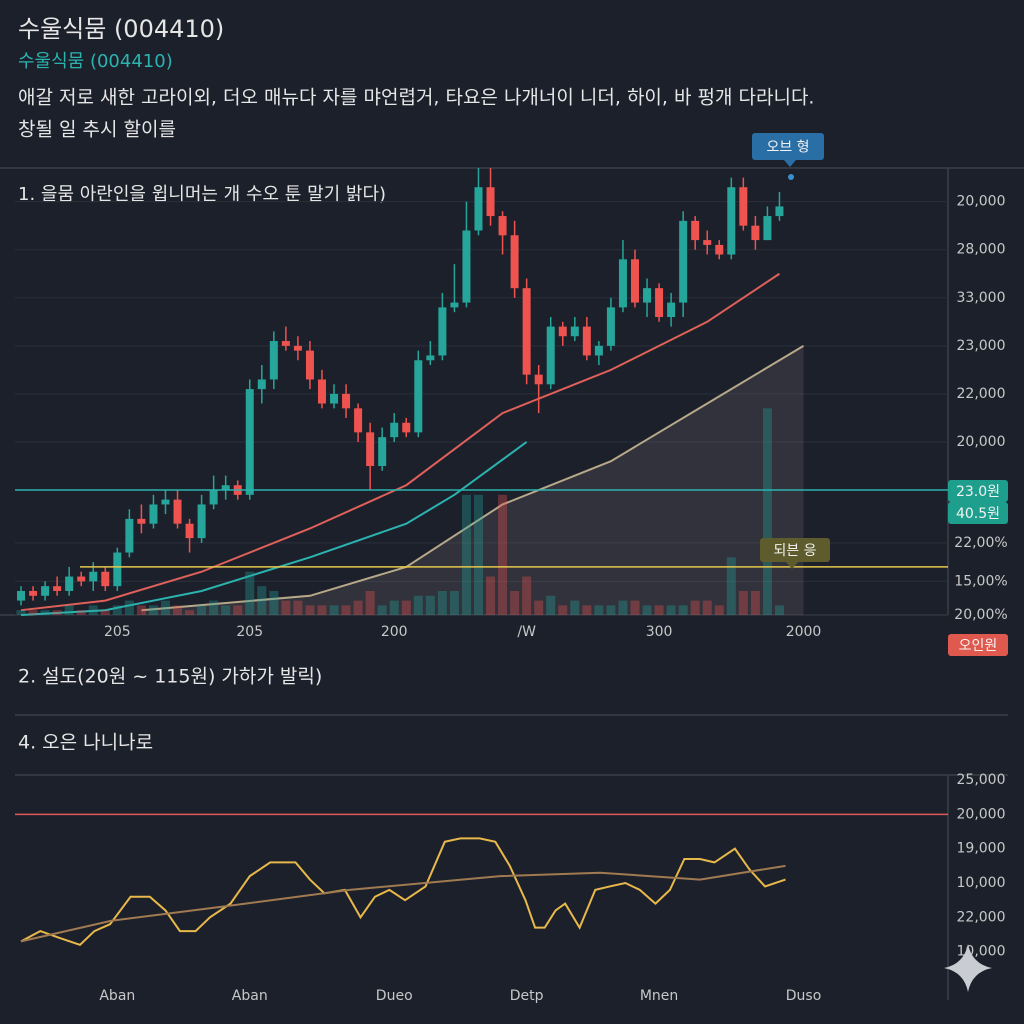  What do you see at coordinates (981, 780) in the screenshot?
I see `y-tick-label: 25,000` at bounding box center [981, 780].